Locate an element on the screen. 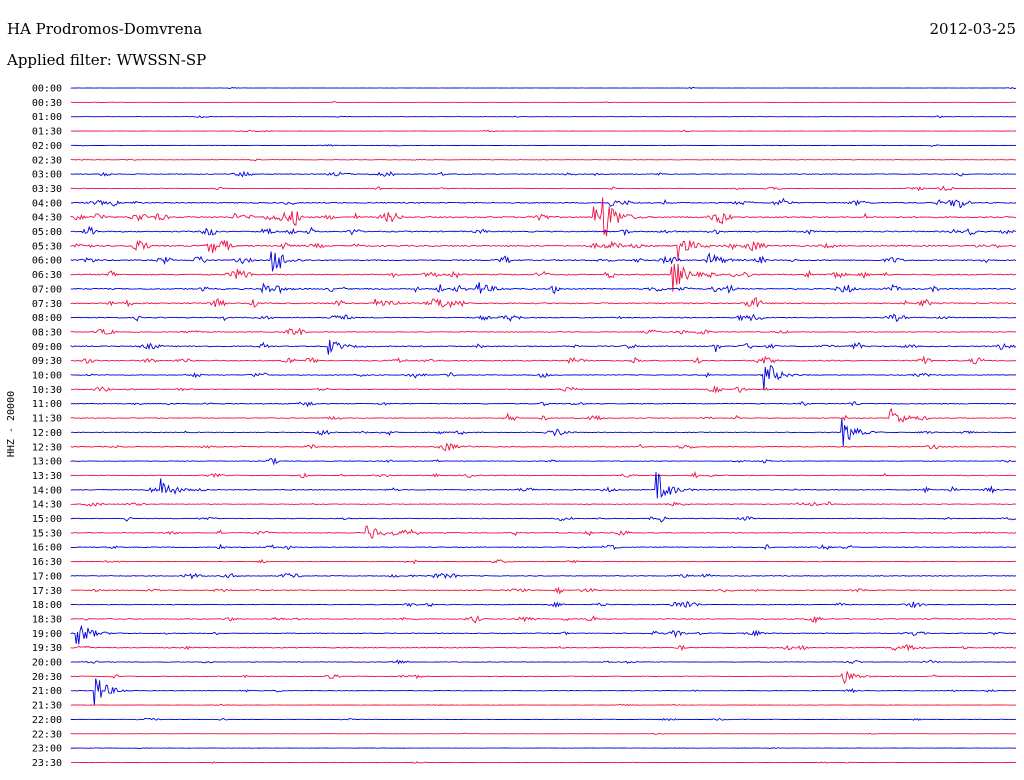 The height and width of the screenshot is (780, 1024). tick-label: 13:00 is located at coordinates (47, 462).